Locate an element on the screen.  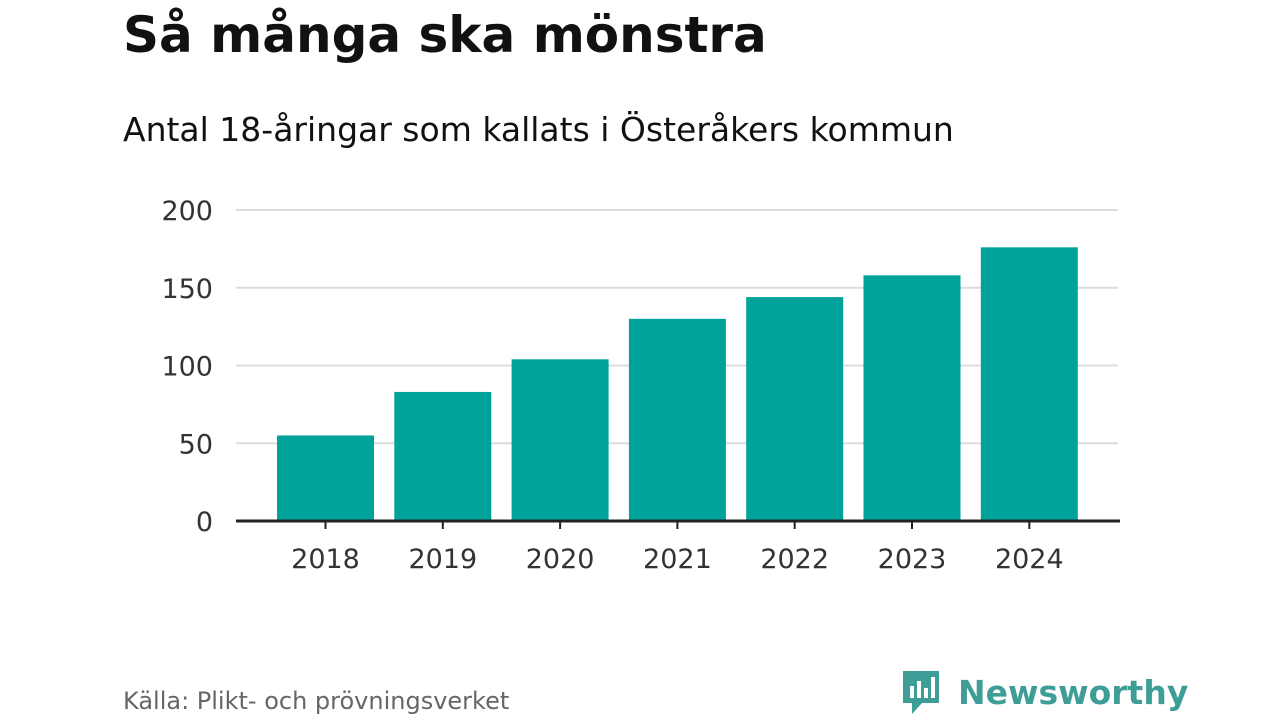
newsworthy-logo-icon is located at coordinates (921, 692).